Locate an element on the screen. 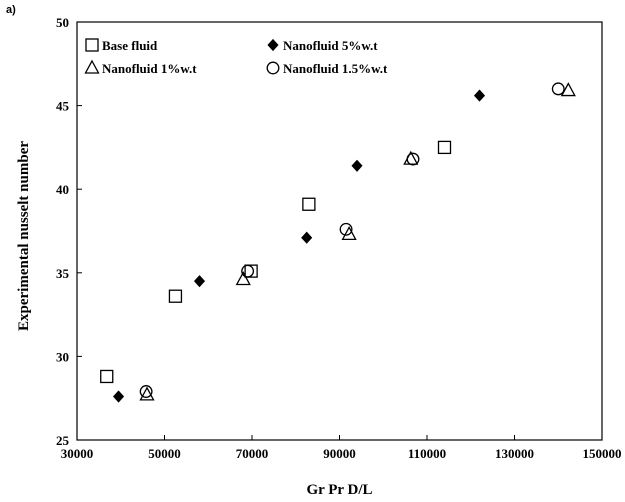 The height and width of the screenshot is (502, 625). x-axis-title: Gr Pr D/L is located at coordinates (339, 490).